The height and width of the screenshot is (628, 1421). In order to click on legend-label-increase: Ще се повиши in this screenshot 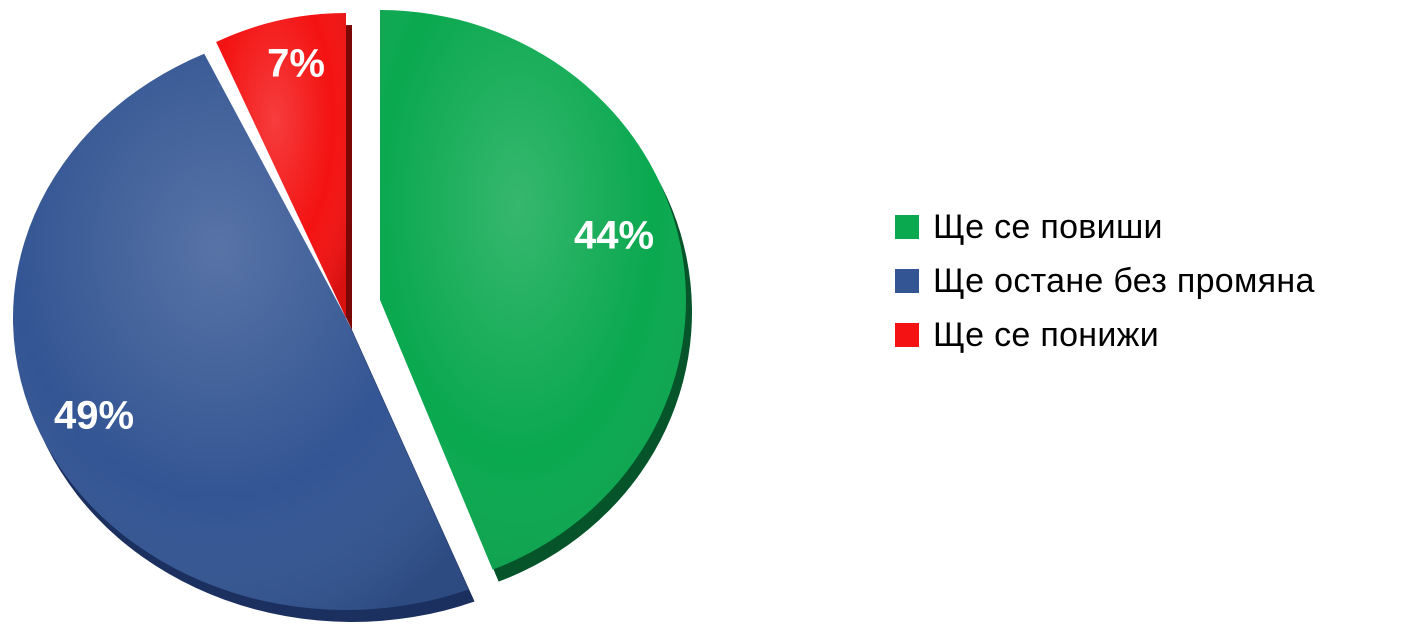, I will do `click(1048, 226)`.